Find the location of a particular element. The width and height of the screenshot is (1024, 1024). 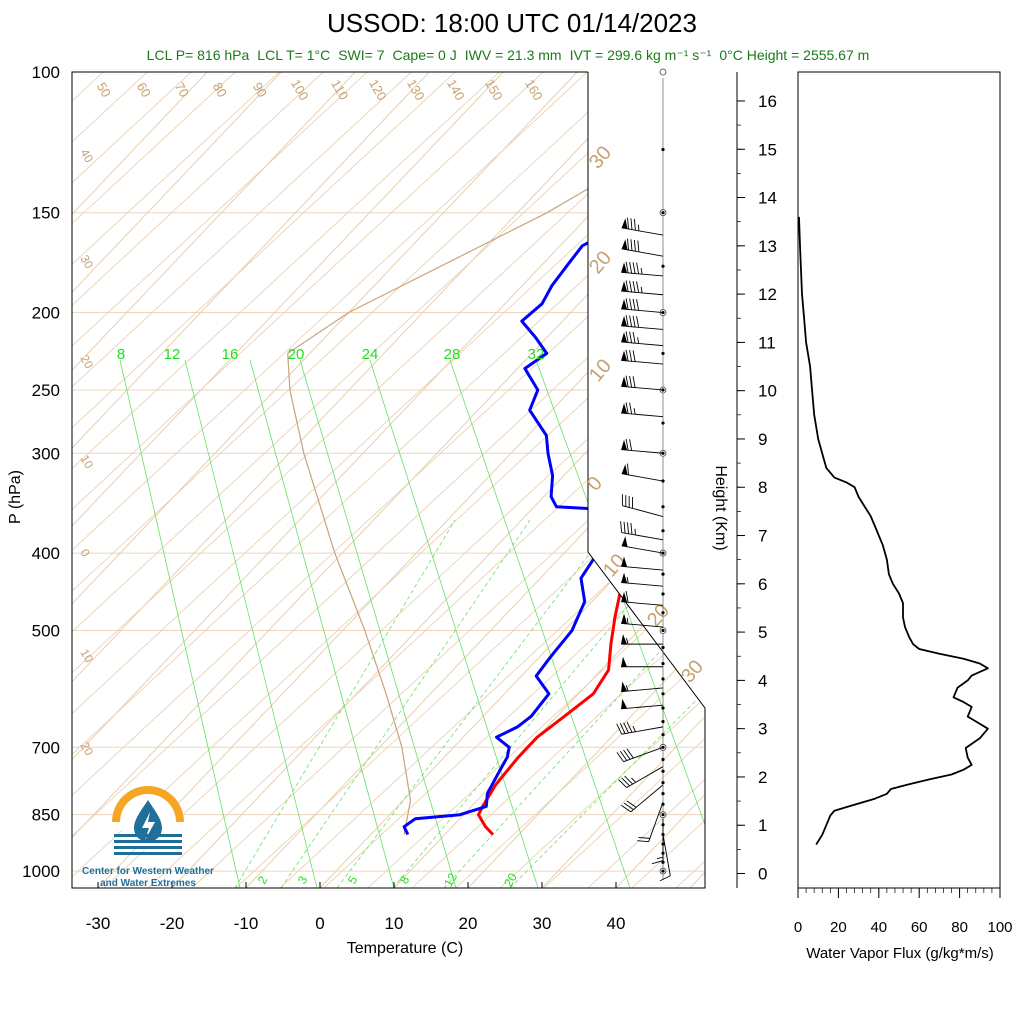

moist-adiabat-label: 20 is located at coordinates (510, 879).